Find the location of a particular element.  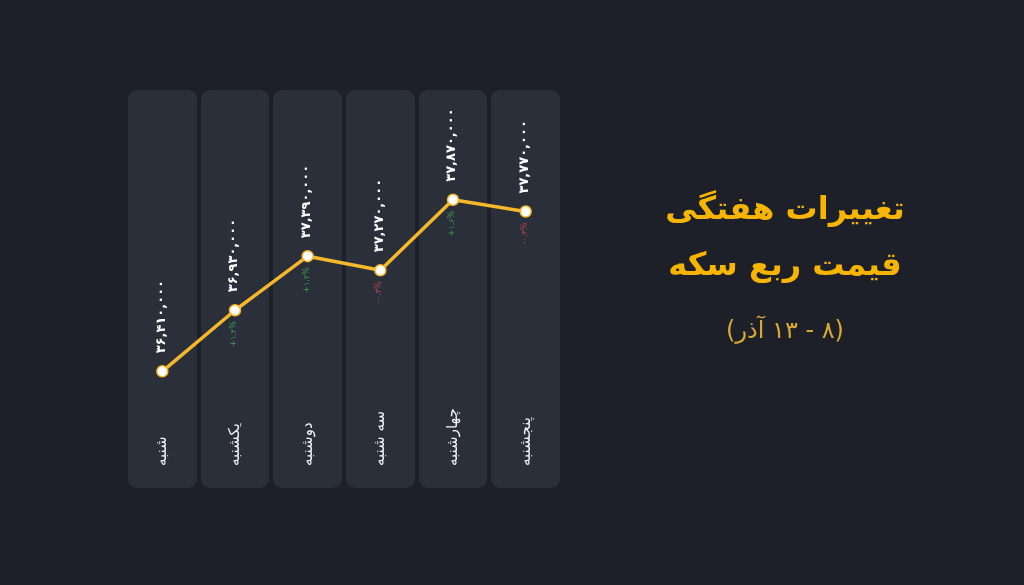

data-label: ۳۷,۸۷۰,۰۰۰ is located at coordinates (451, 145).